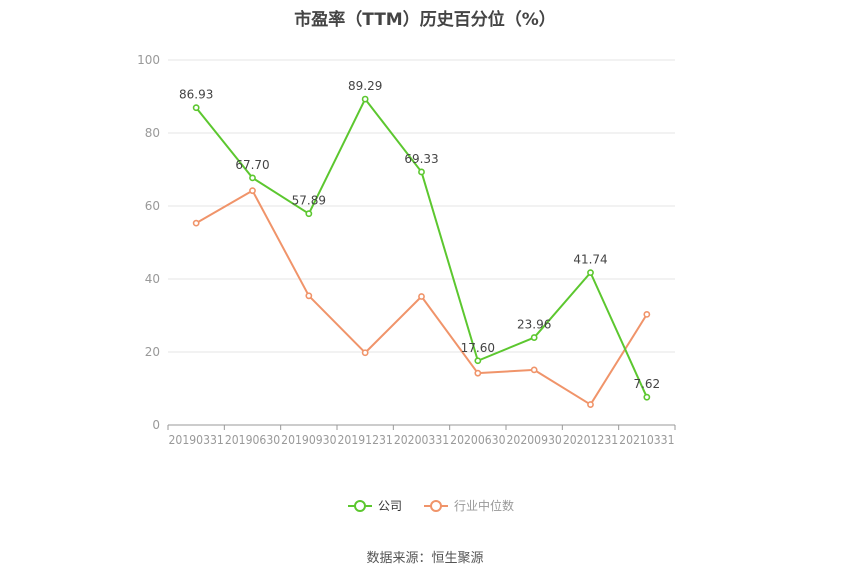 This screenshot has height=575, width=850. Describe the element at coordinates (390, 506) in the screenshot. I see `legend-label: 公司` at that location.